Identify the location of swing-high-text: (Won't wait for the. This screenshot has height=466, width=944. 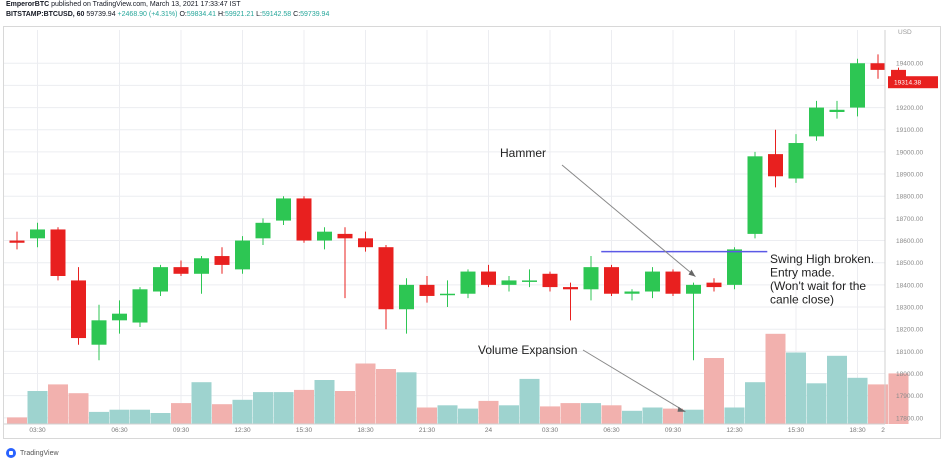
(818, 286).